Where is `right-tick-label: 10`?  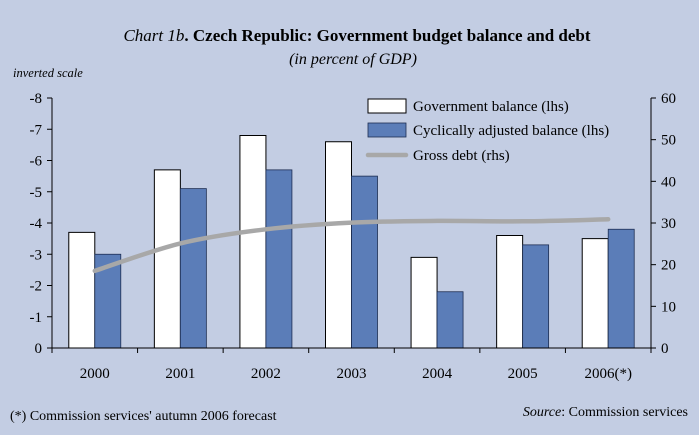 right-tick-label: 10 is located at coordinates (668, 307).